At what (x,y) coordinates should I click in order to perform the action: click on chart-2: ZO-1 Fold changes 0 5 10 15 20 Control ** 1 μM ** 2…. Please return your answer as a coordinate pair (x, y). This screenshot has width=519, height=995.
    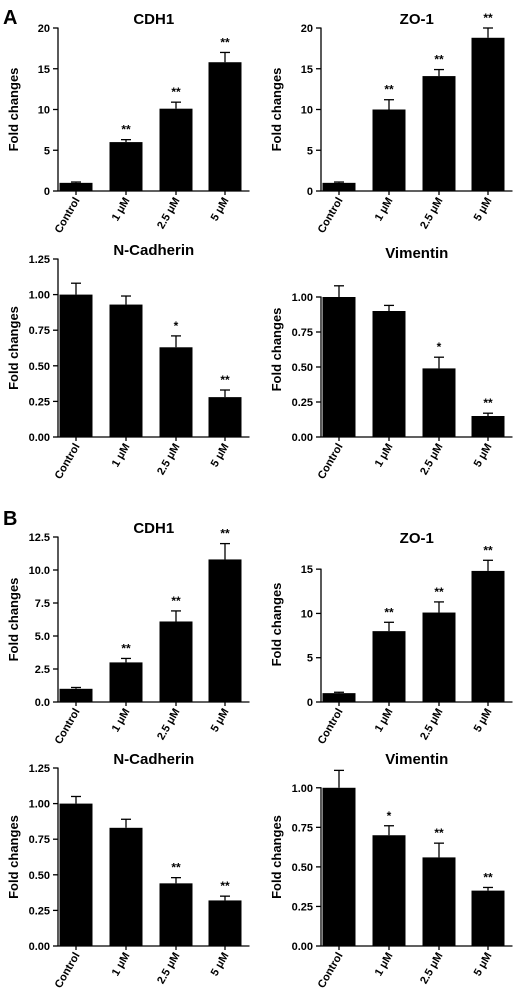
    Looking at the image, I should click on (391, 123).